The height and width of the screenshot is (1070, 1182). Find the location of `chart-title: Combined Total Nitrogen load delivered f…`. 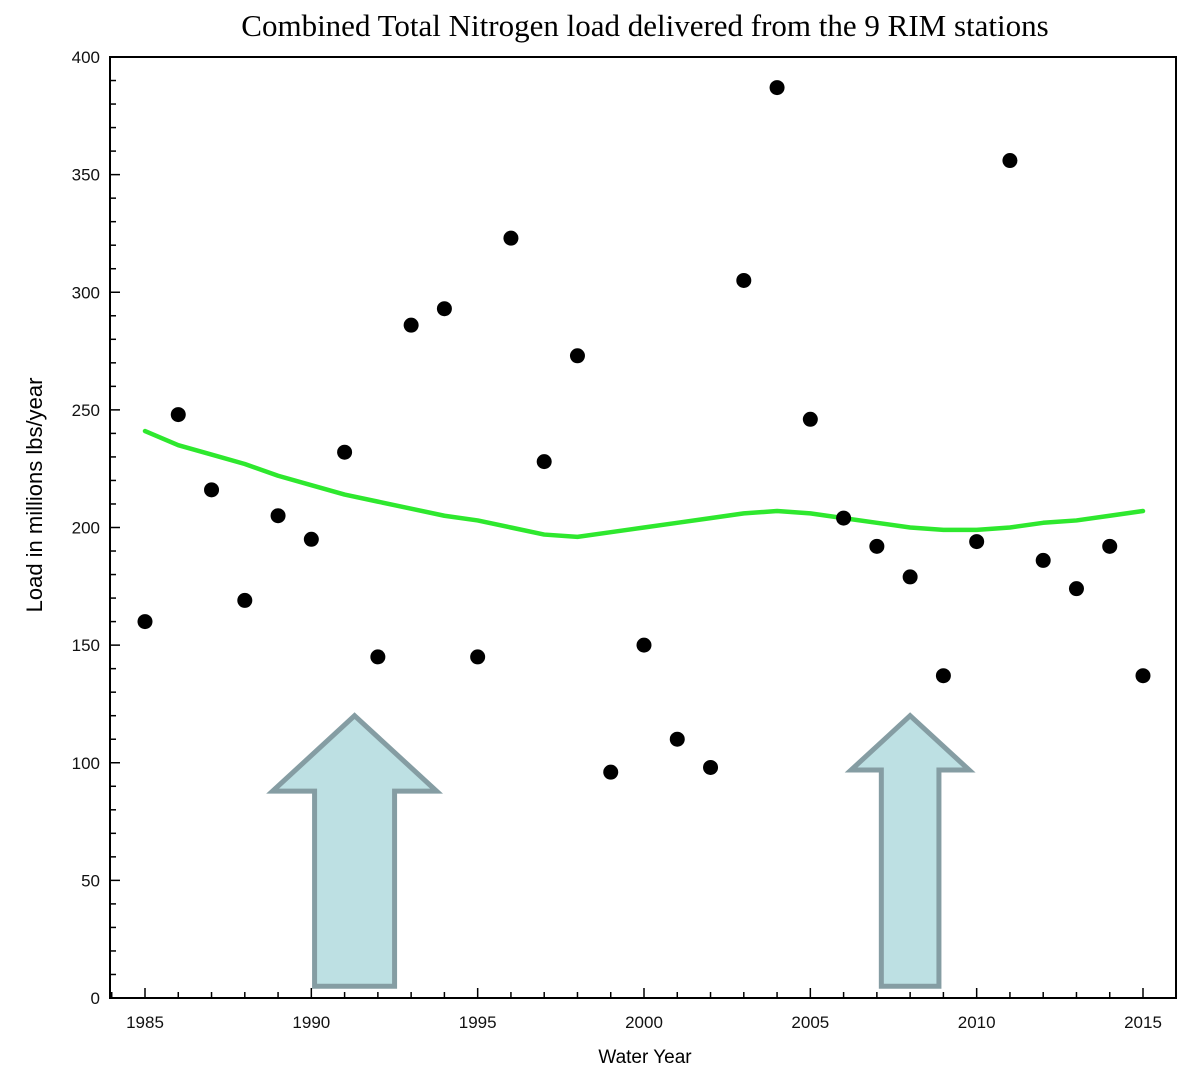

chart-title: Combined Total Nitrogen load delivered f… is located at coordinates (644, 25).